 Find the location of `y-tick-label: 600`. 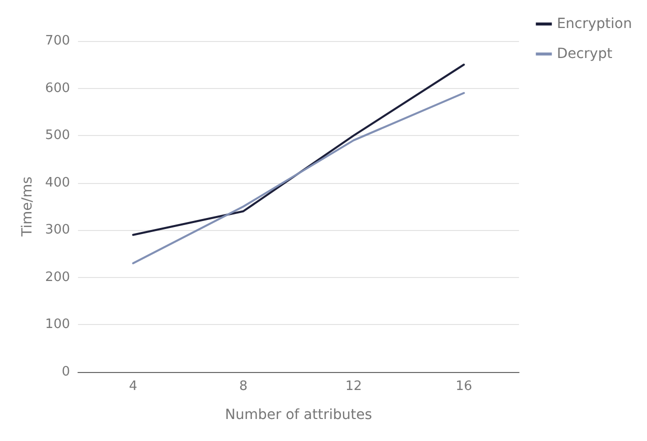

y-tick-label: 600 is located at coordinates (57, 88).